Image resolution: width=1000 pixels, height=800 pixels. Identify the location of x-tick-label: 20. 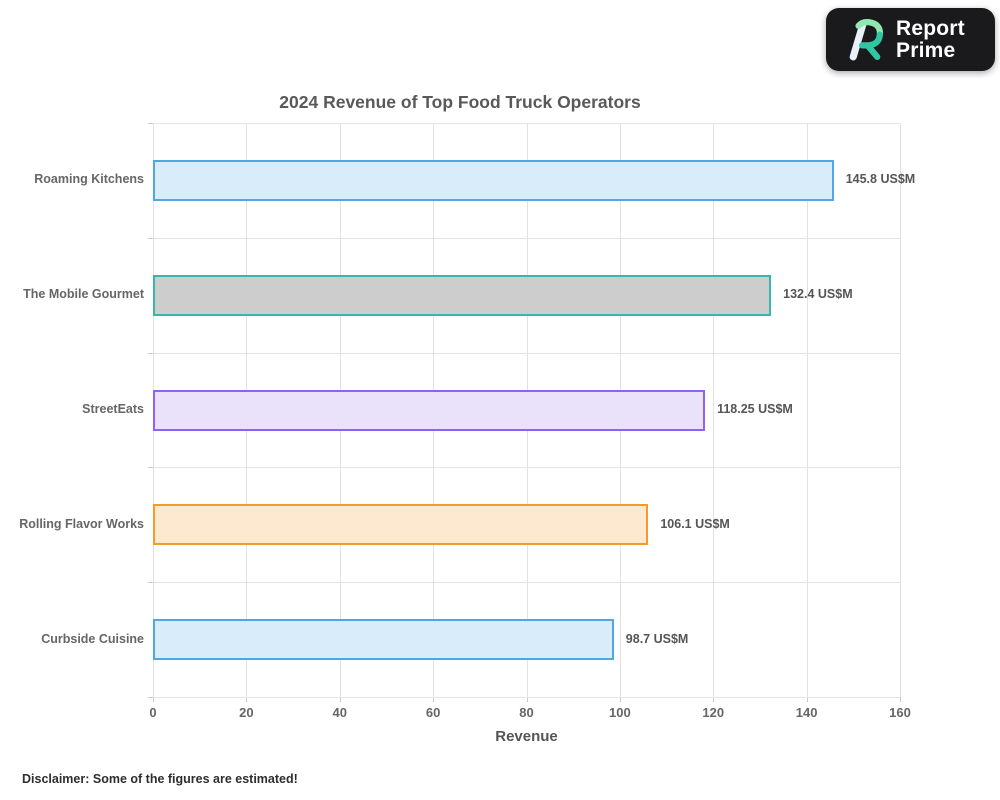
(246, 712).